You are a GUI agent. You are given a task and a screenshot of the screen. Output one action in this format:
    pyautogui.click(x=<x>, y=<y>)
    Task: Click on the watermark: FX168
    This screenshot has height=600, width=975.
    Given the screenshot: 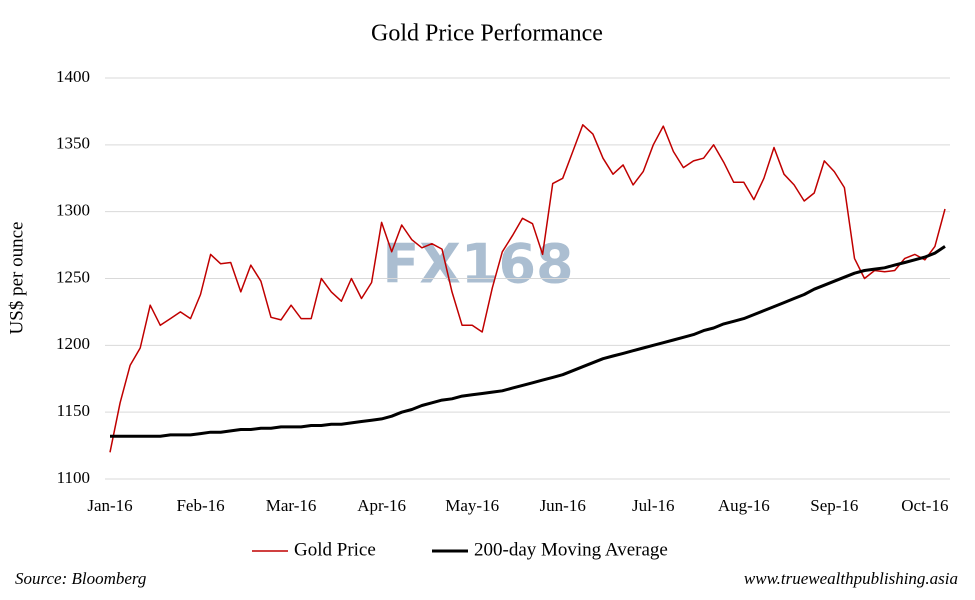 What is the action you would take?
    pyautogui.click(x=477, y=264)
    